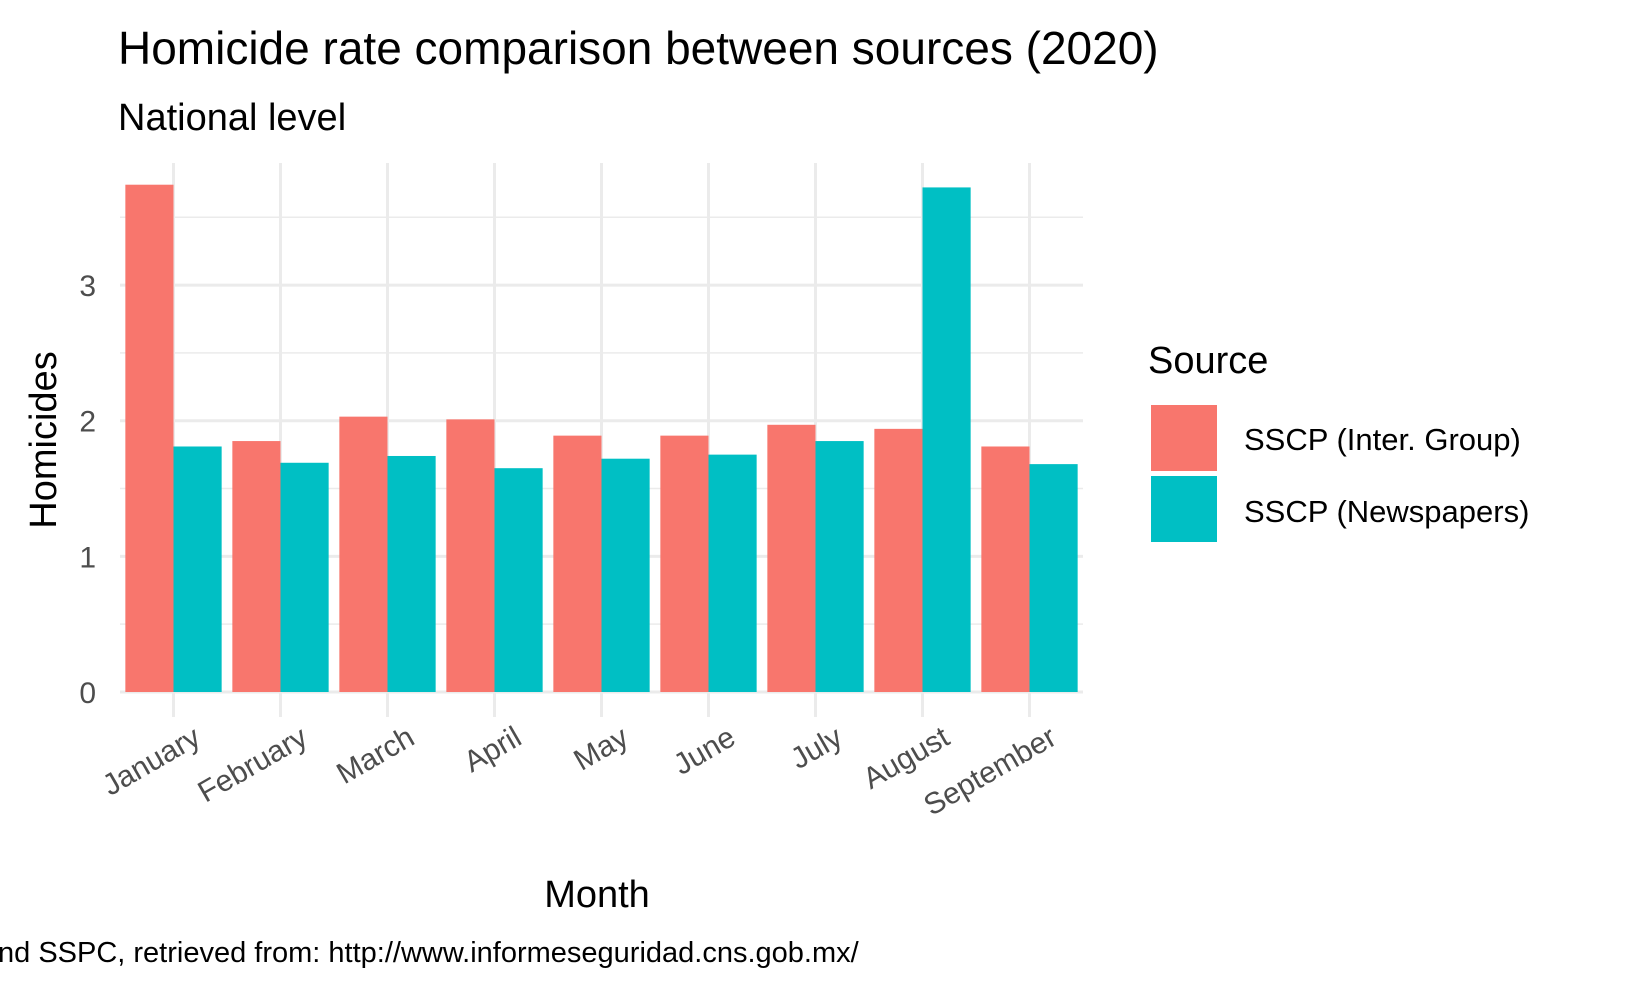 The height and width of the screenshot is (993, 1628). What do you see at coordinates (1386, 511) in the screenshot?
I see `legend-label-newspapers: SSCP (Newspapers)` at bounding box center [1386, 511].